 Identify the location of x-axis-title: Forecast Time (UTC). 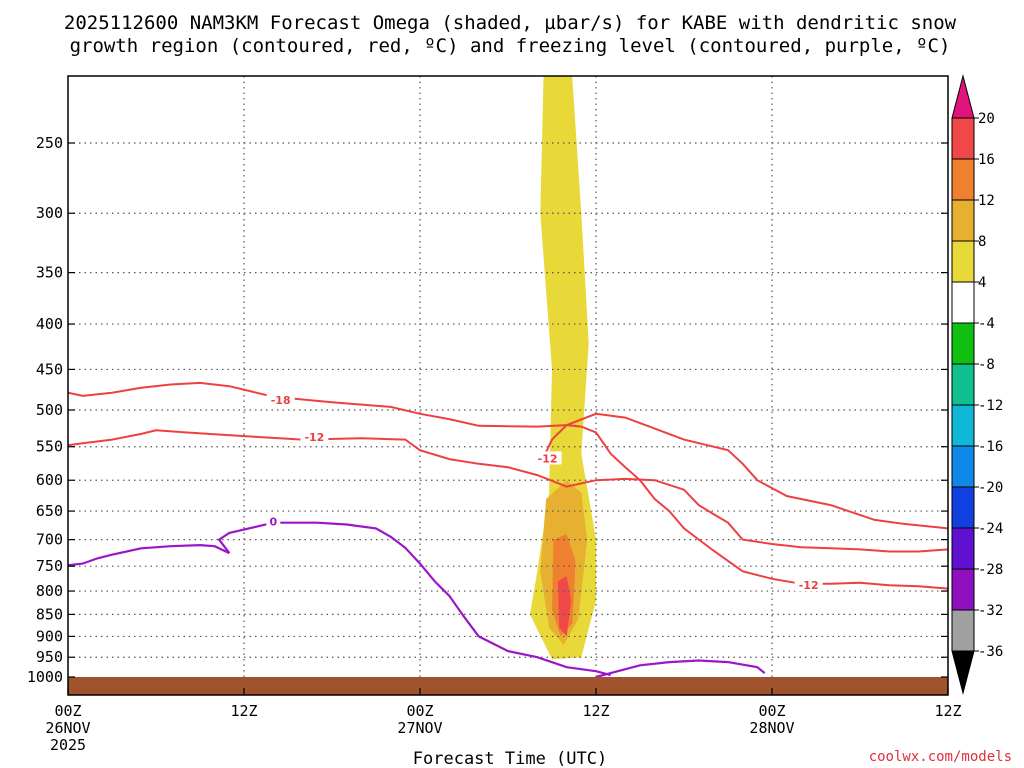
(510, 758).